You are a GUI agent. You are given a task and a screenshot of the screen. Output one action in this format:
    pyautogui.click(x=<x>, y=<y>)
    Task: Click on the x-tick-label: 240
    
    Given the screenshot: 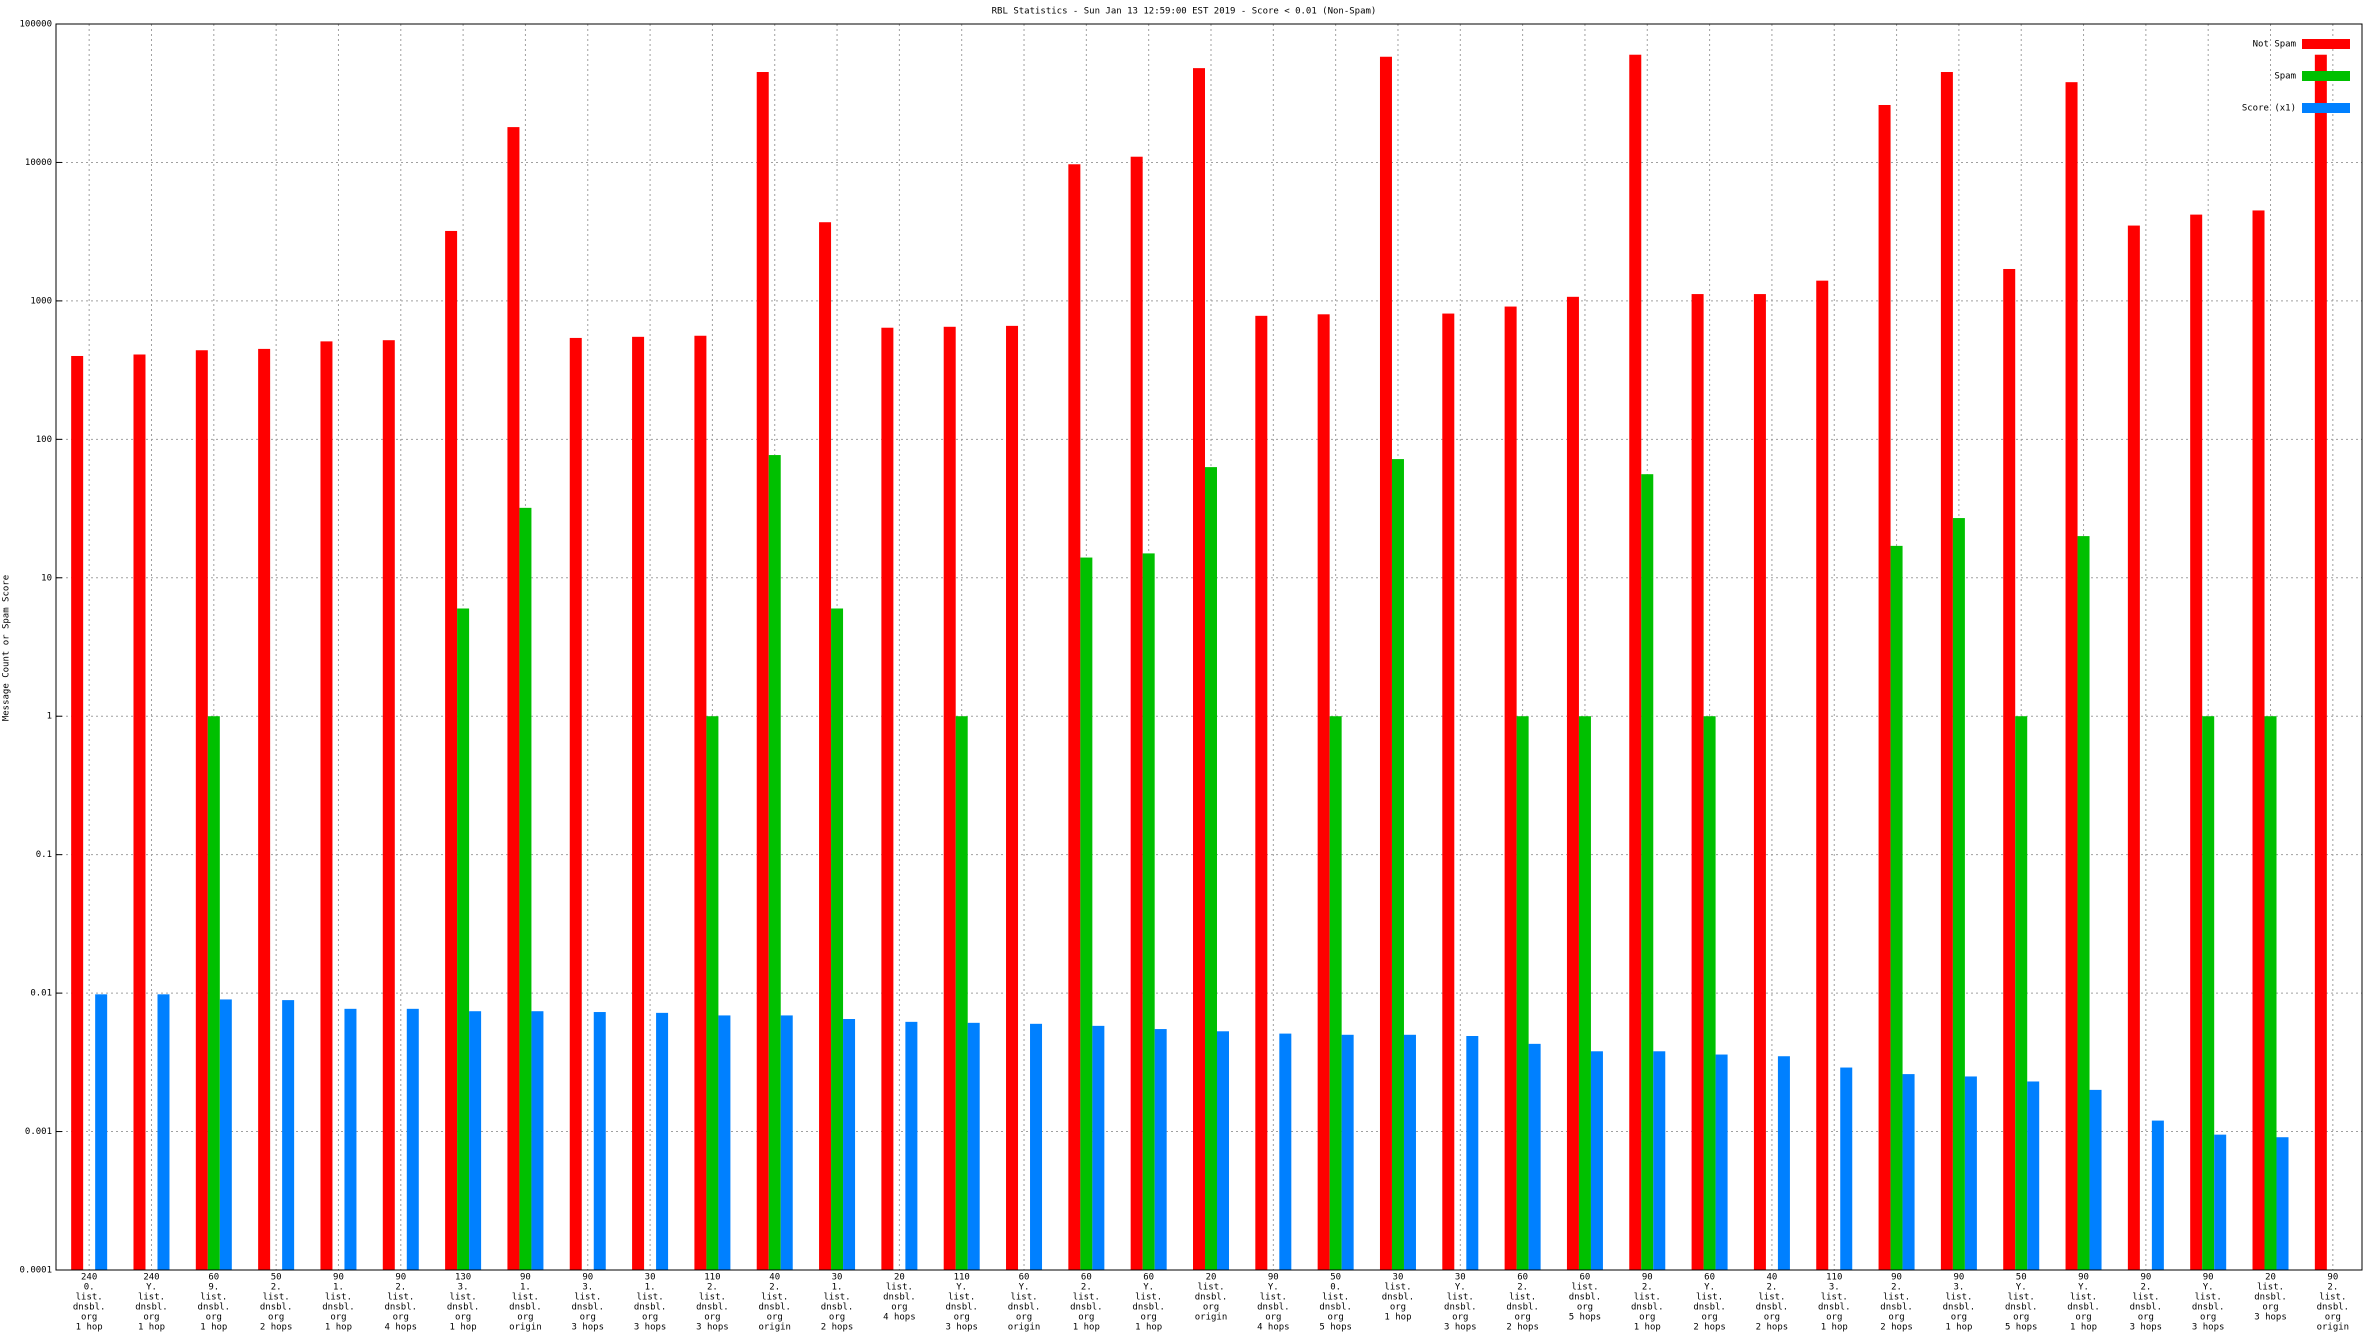 What is the action you would take?
    pyautogui.click(x=151, y=1278)
    